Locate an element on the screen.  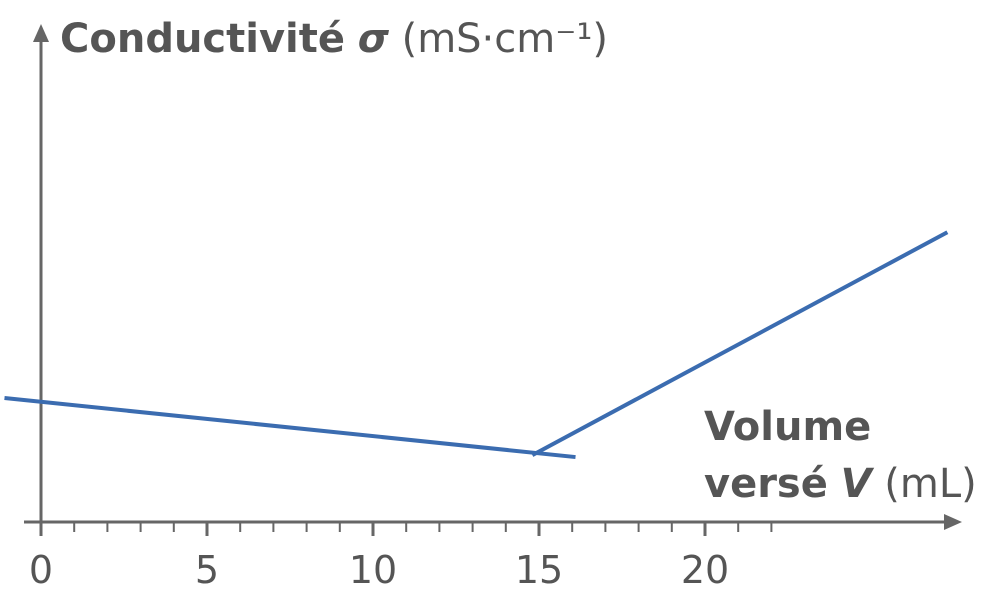
x-tick-label: 0 is located at coordinates (41, 570).